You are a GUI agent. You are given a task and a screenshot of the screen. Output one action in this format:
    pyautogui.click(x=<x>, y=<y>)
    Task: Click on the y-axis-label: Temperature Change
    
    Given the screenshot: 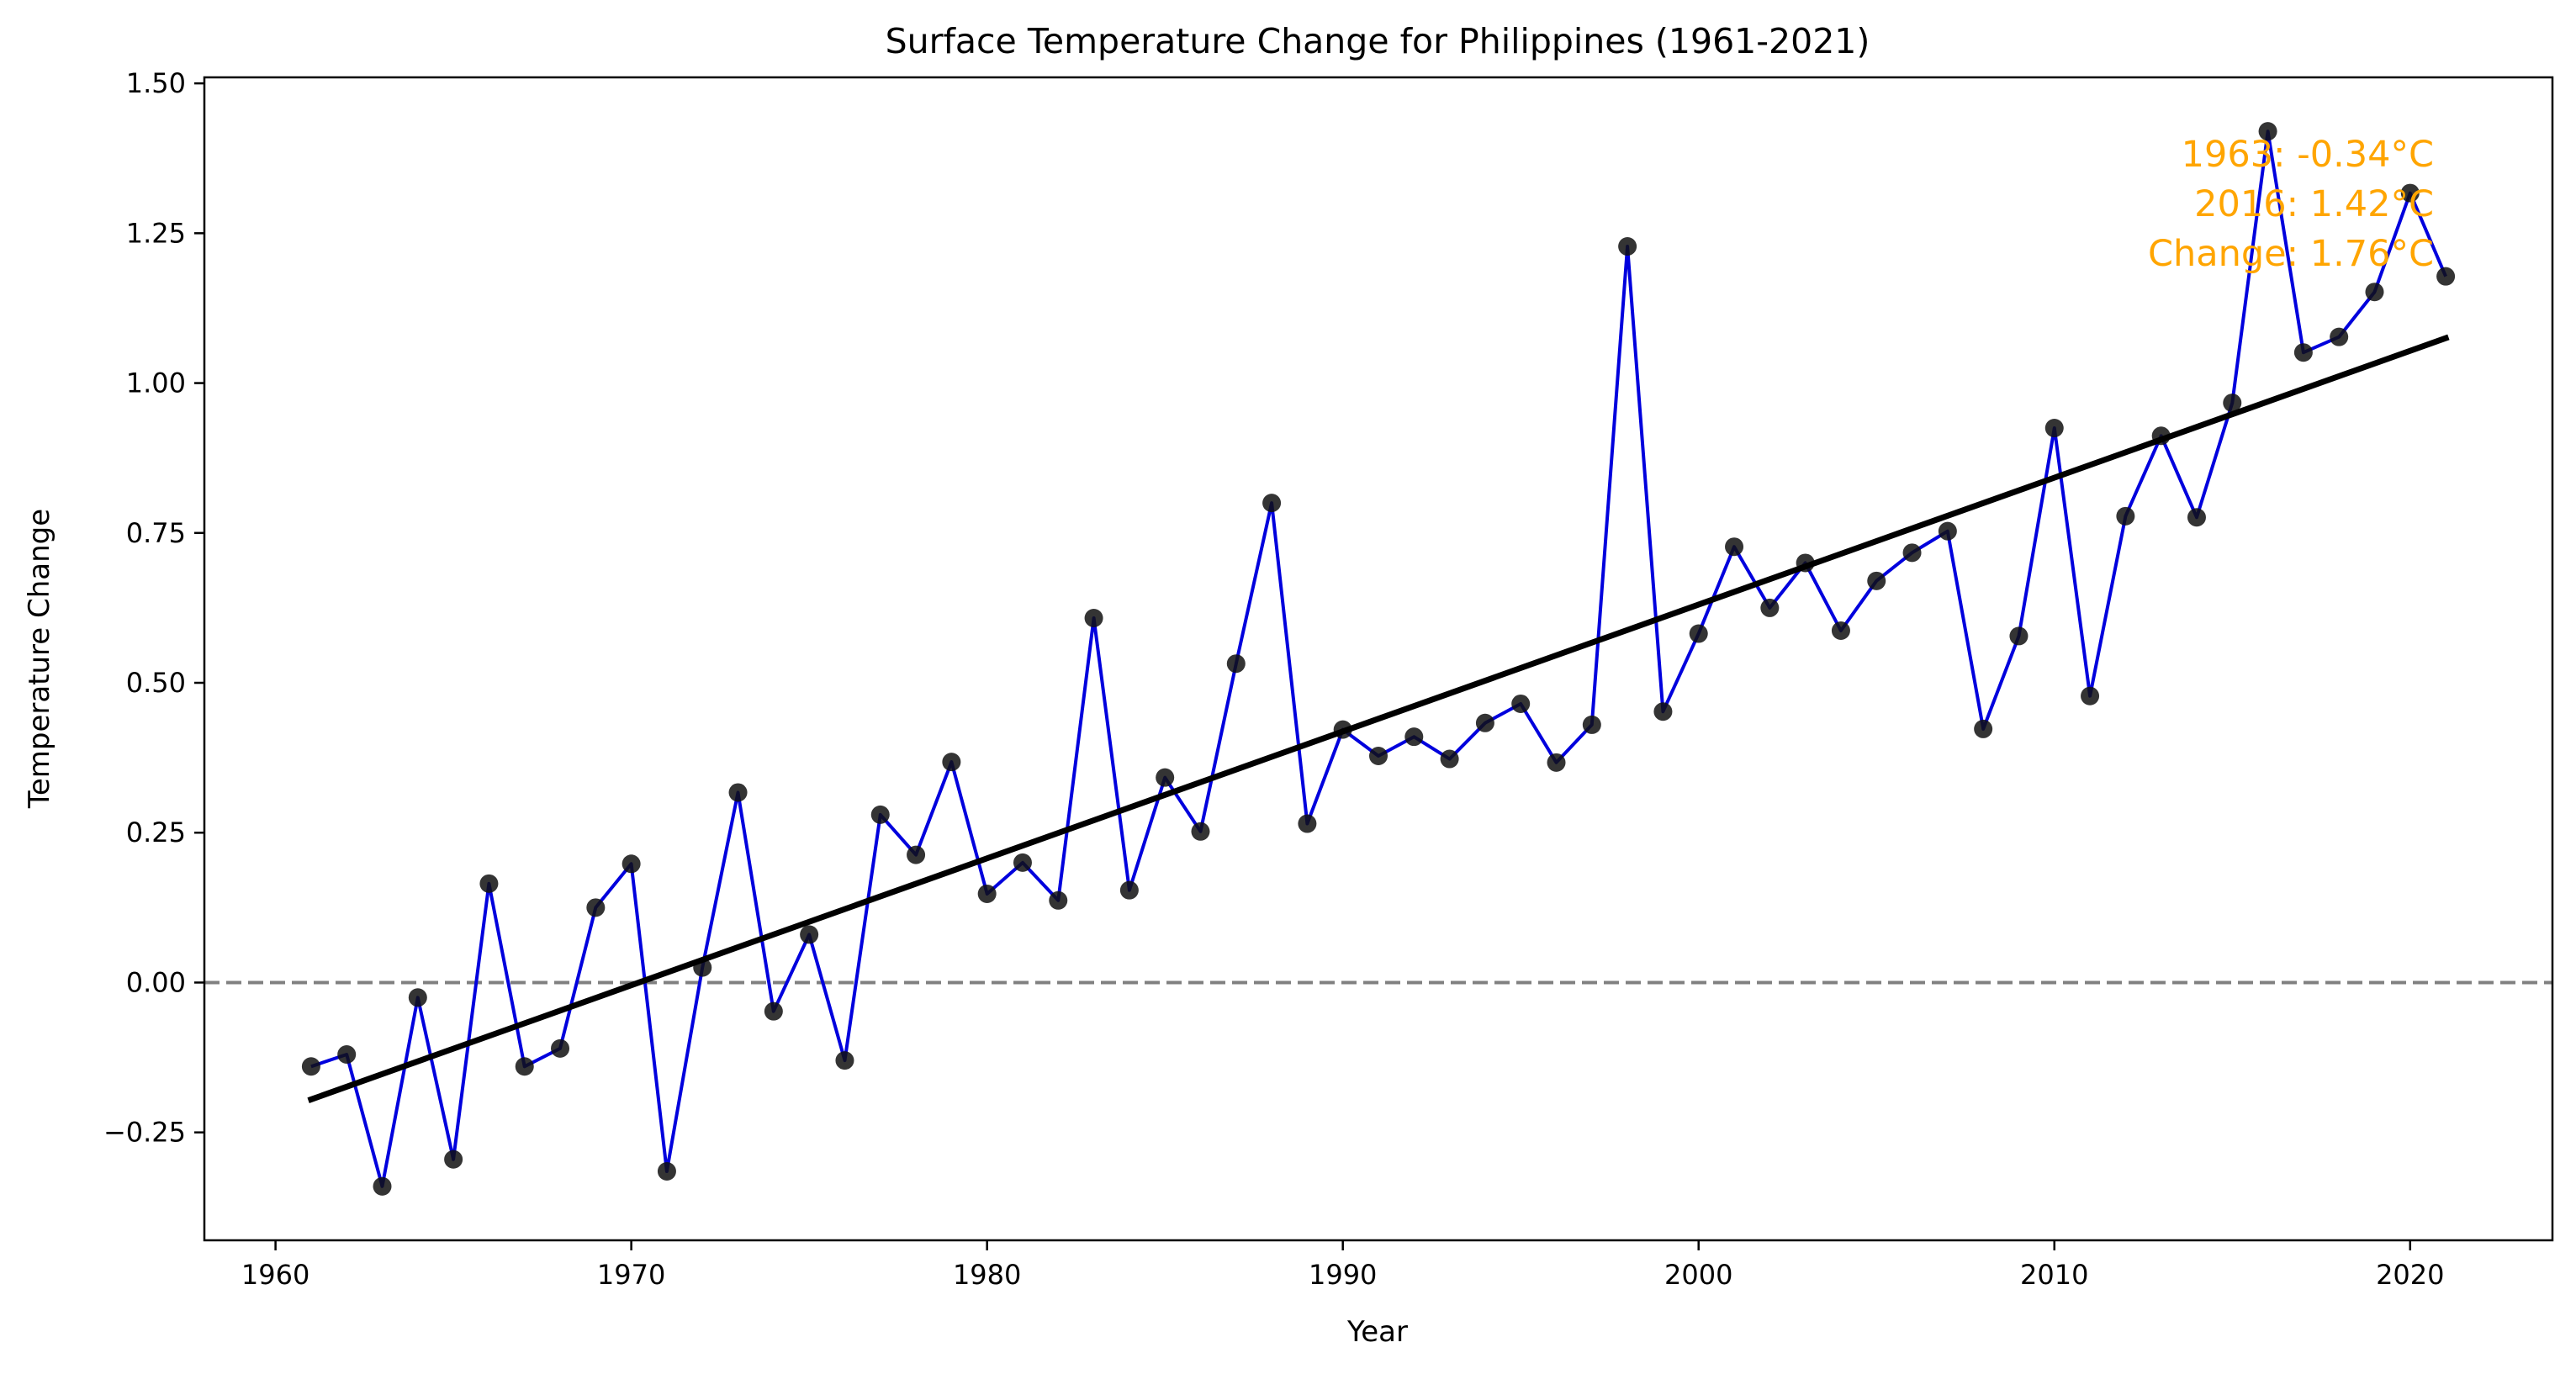 What is the action you would take?
    pyautogui.click(x=39, y=659)
    